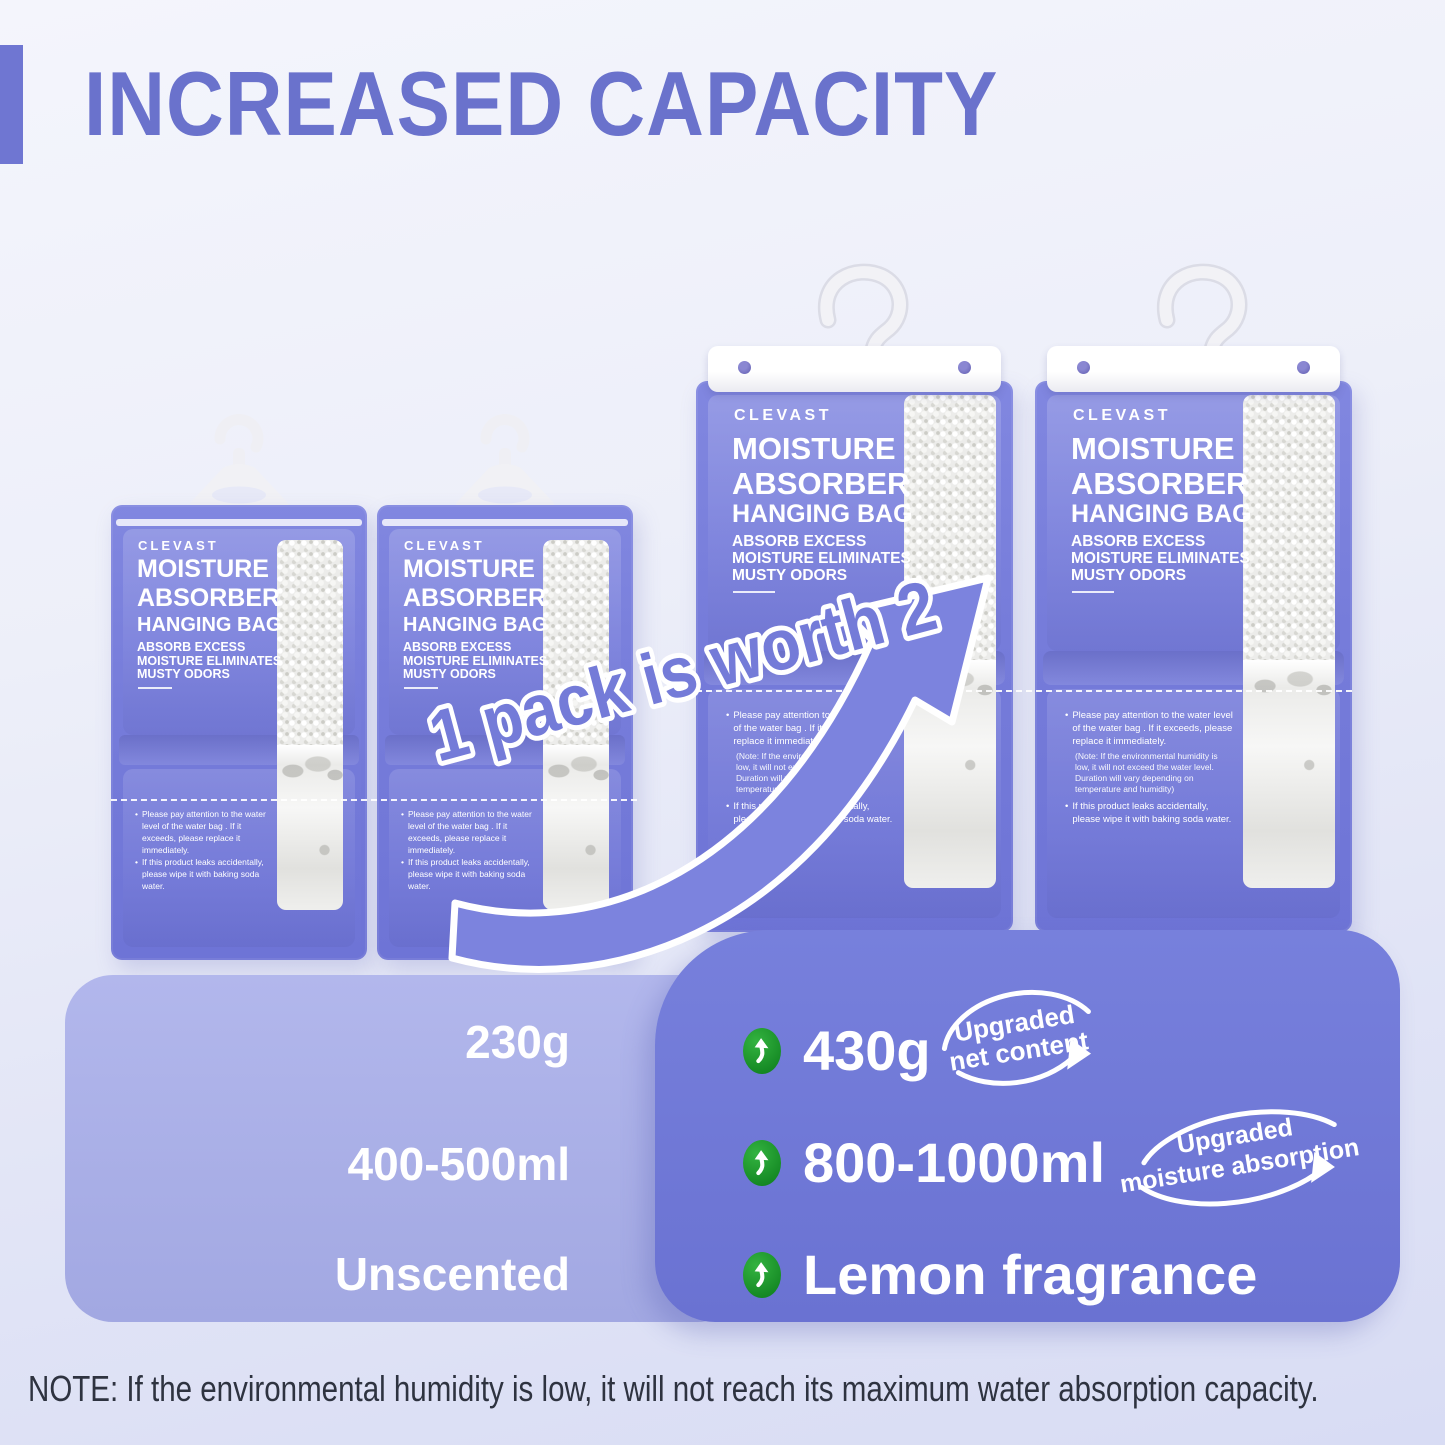 The height and width of the screenshot is (1445, 1445). What do you see at coordinates (155, 688) in the screenshot?
I see `underline-dash` at bounding box center [155, 688].